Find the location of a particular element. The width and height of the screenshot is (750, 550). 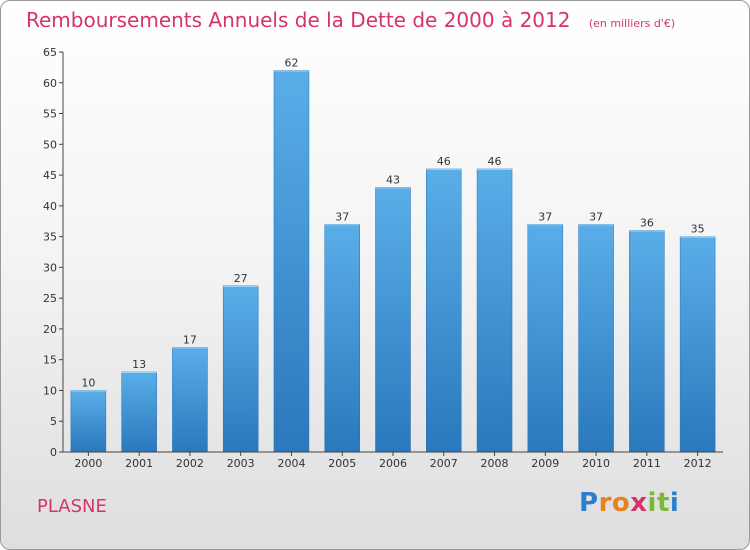

bar-2010 is located at coordinates (596, 338).